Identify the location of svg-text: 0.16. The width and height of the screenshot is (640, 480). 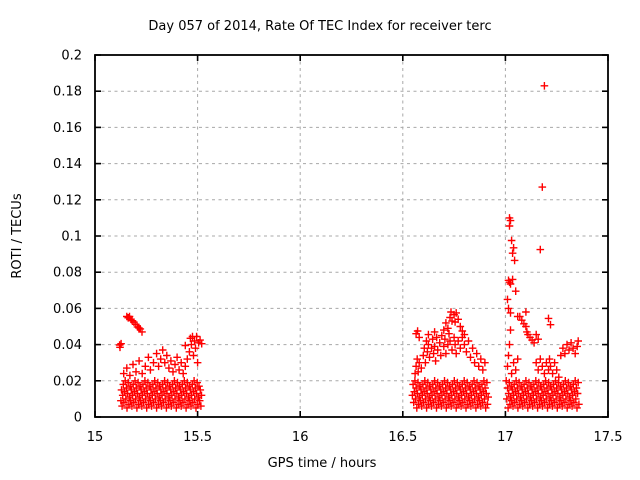
(67, 128).